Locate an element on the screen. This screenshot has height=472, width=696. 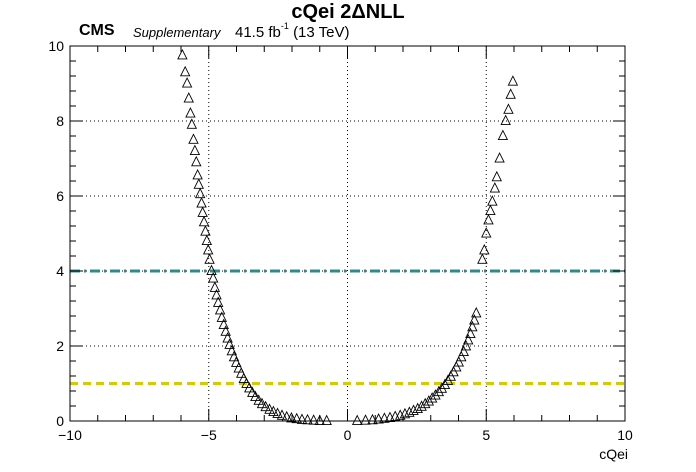
y-tick-label: 10 is located at coordinates (56, 46).